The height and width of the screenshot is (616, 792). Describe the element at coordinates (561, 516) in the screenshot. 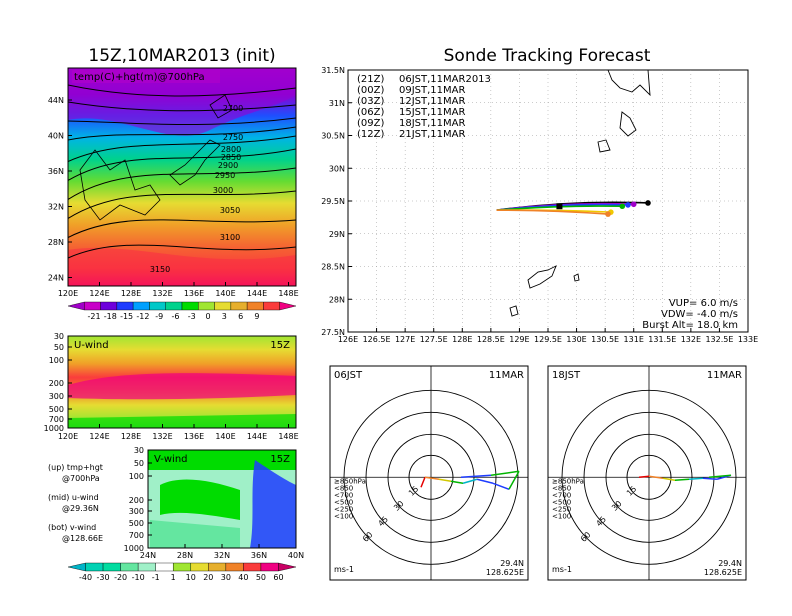

I see `hodograph-level-label: <100` at that location.